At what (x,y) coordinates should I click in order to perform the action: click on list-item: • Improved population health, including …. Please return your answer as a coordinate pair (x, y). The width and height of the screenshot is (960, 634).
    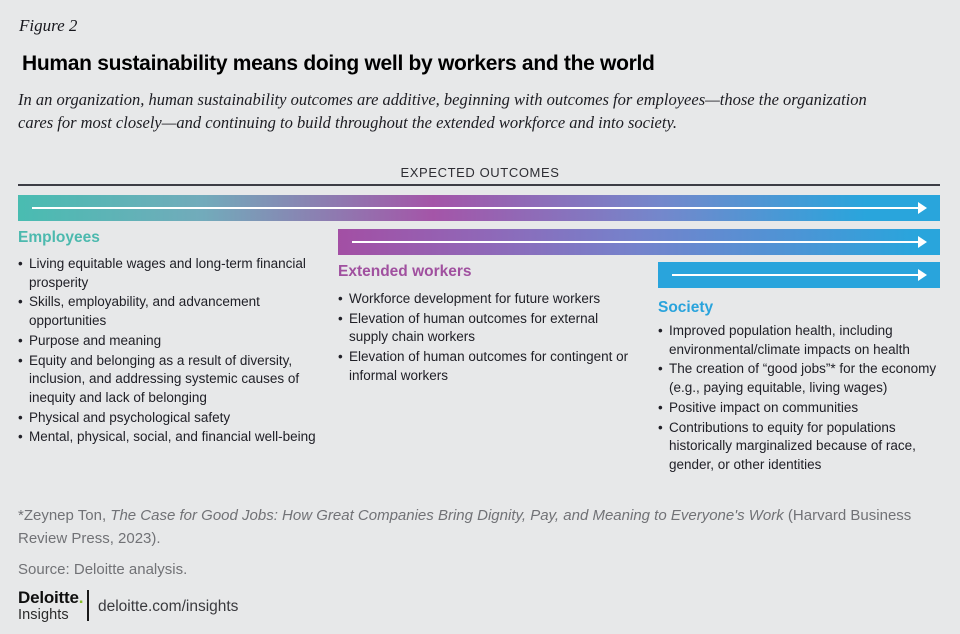
    Looking at the image, I should click on (803, 340).